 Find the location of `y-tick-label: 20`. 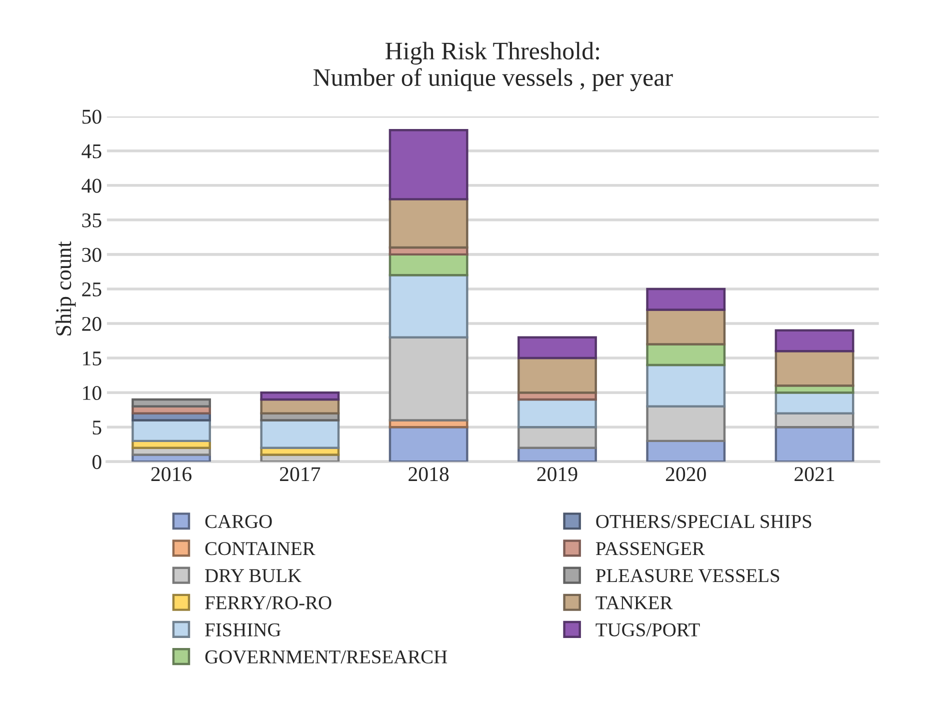

y-tick-label: 20 is located at coordinates (92, 323).